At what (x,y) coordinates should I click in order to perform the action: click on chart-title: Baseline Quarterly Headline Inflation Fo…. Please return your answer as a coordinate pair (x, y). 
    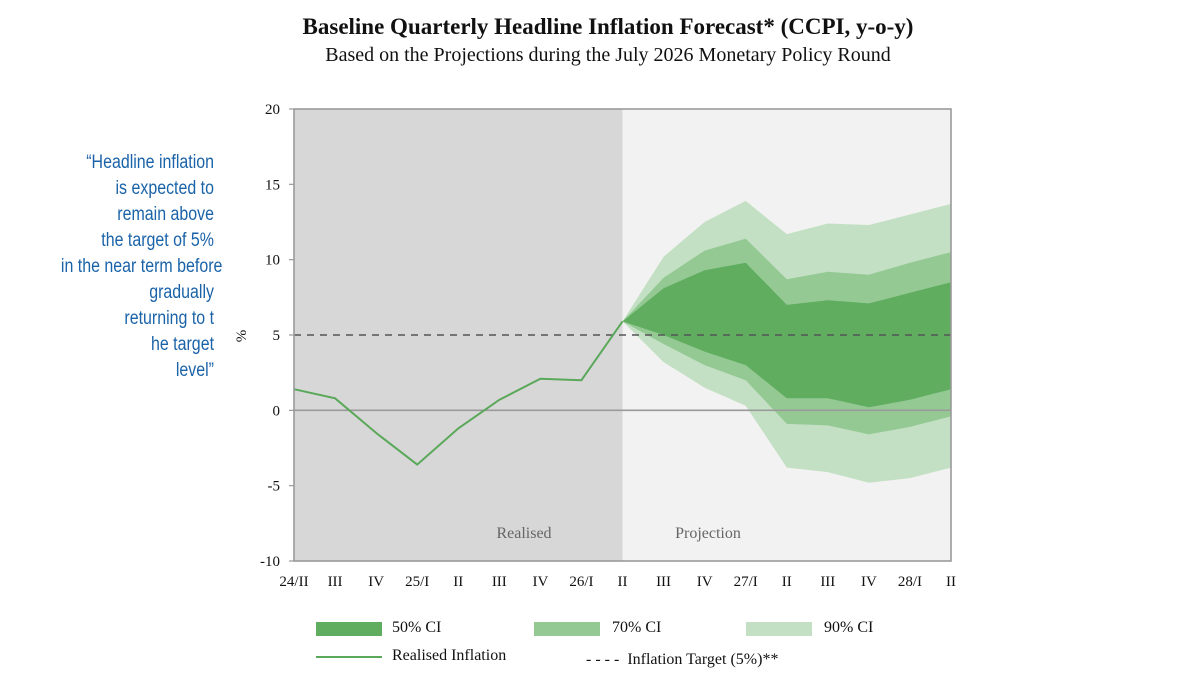
    Looking at the image, I should click on (608, 26).